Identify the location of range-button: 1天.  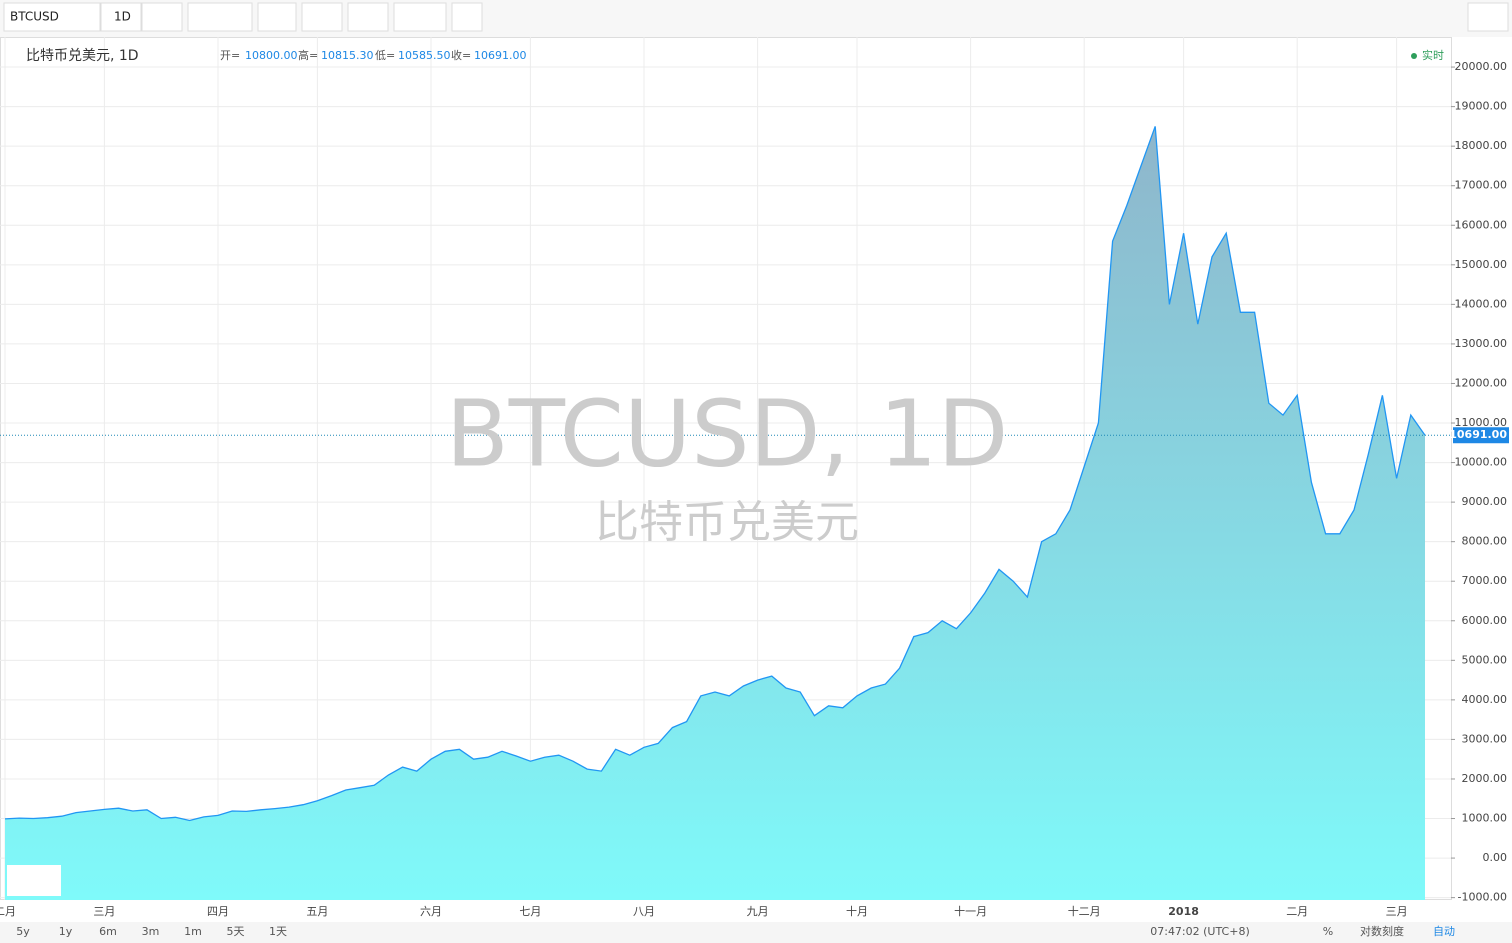
(278, 931).